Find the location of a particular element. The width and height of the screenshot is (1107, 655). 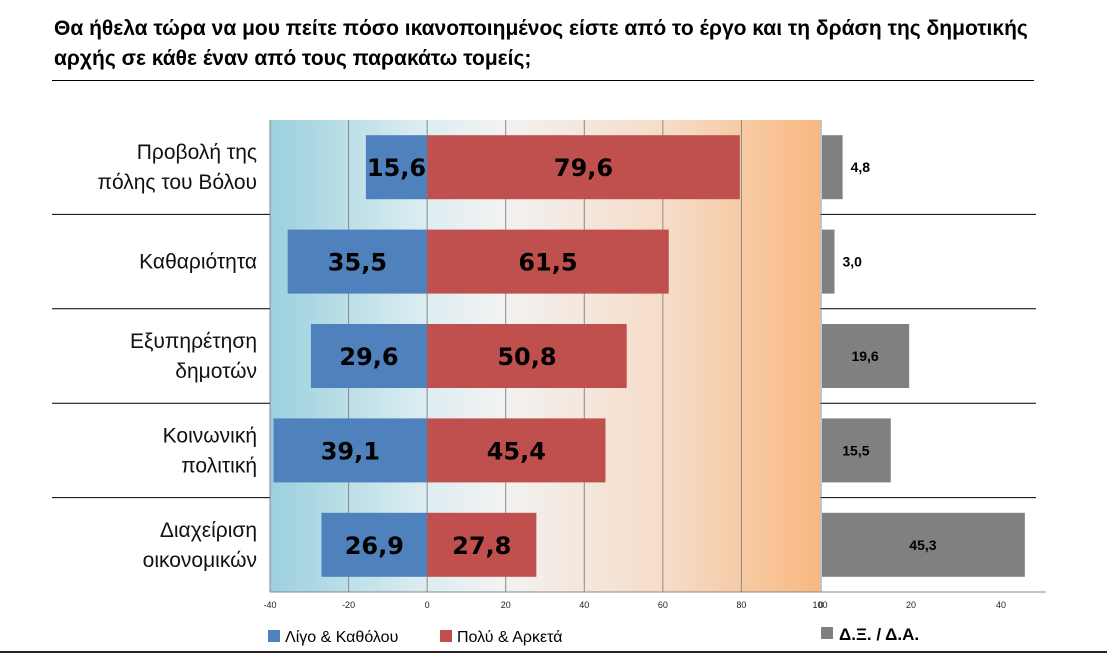

category-label: Καθαριότητα is located at coordinates (198, 262).